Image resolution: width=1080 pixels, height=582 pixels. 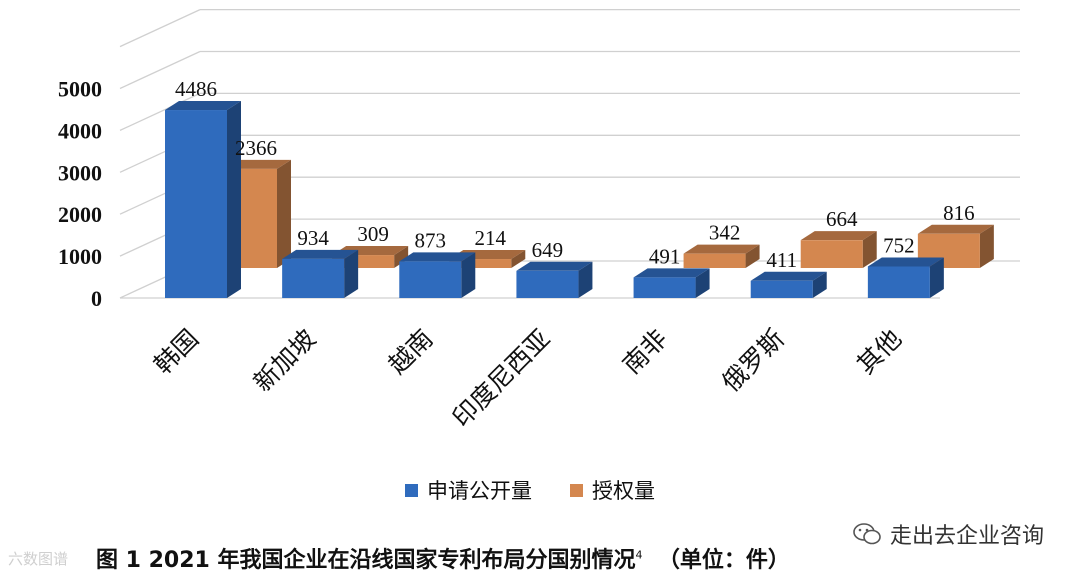 What do you see at coordinates (80, 130) in the screenshot?
I see `y-tick-label: 4000` at bounding box center [80, 130].